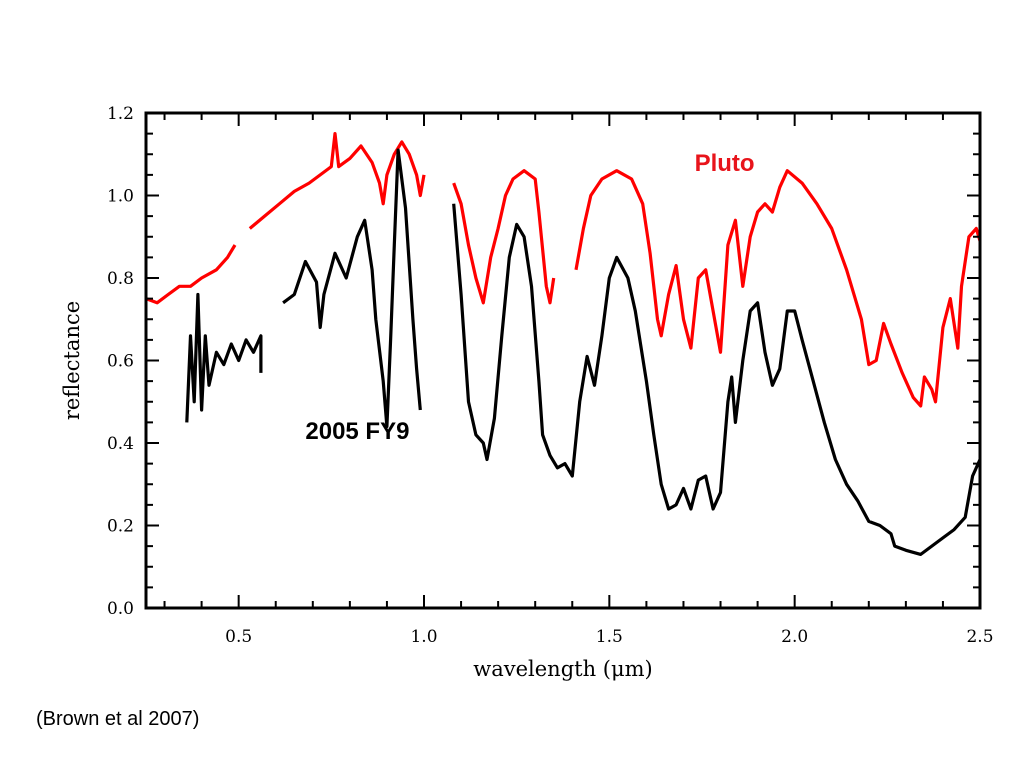 This screenshot has width=1024, height=768. What do you see at coordinates (120, 114) in the screenshot?
I see `y-tick-label: 1.2` at bounding box center [120, 114].